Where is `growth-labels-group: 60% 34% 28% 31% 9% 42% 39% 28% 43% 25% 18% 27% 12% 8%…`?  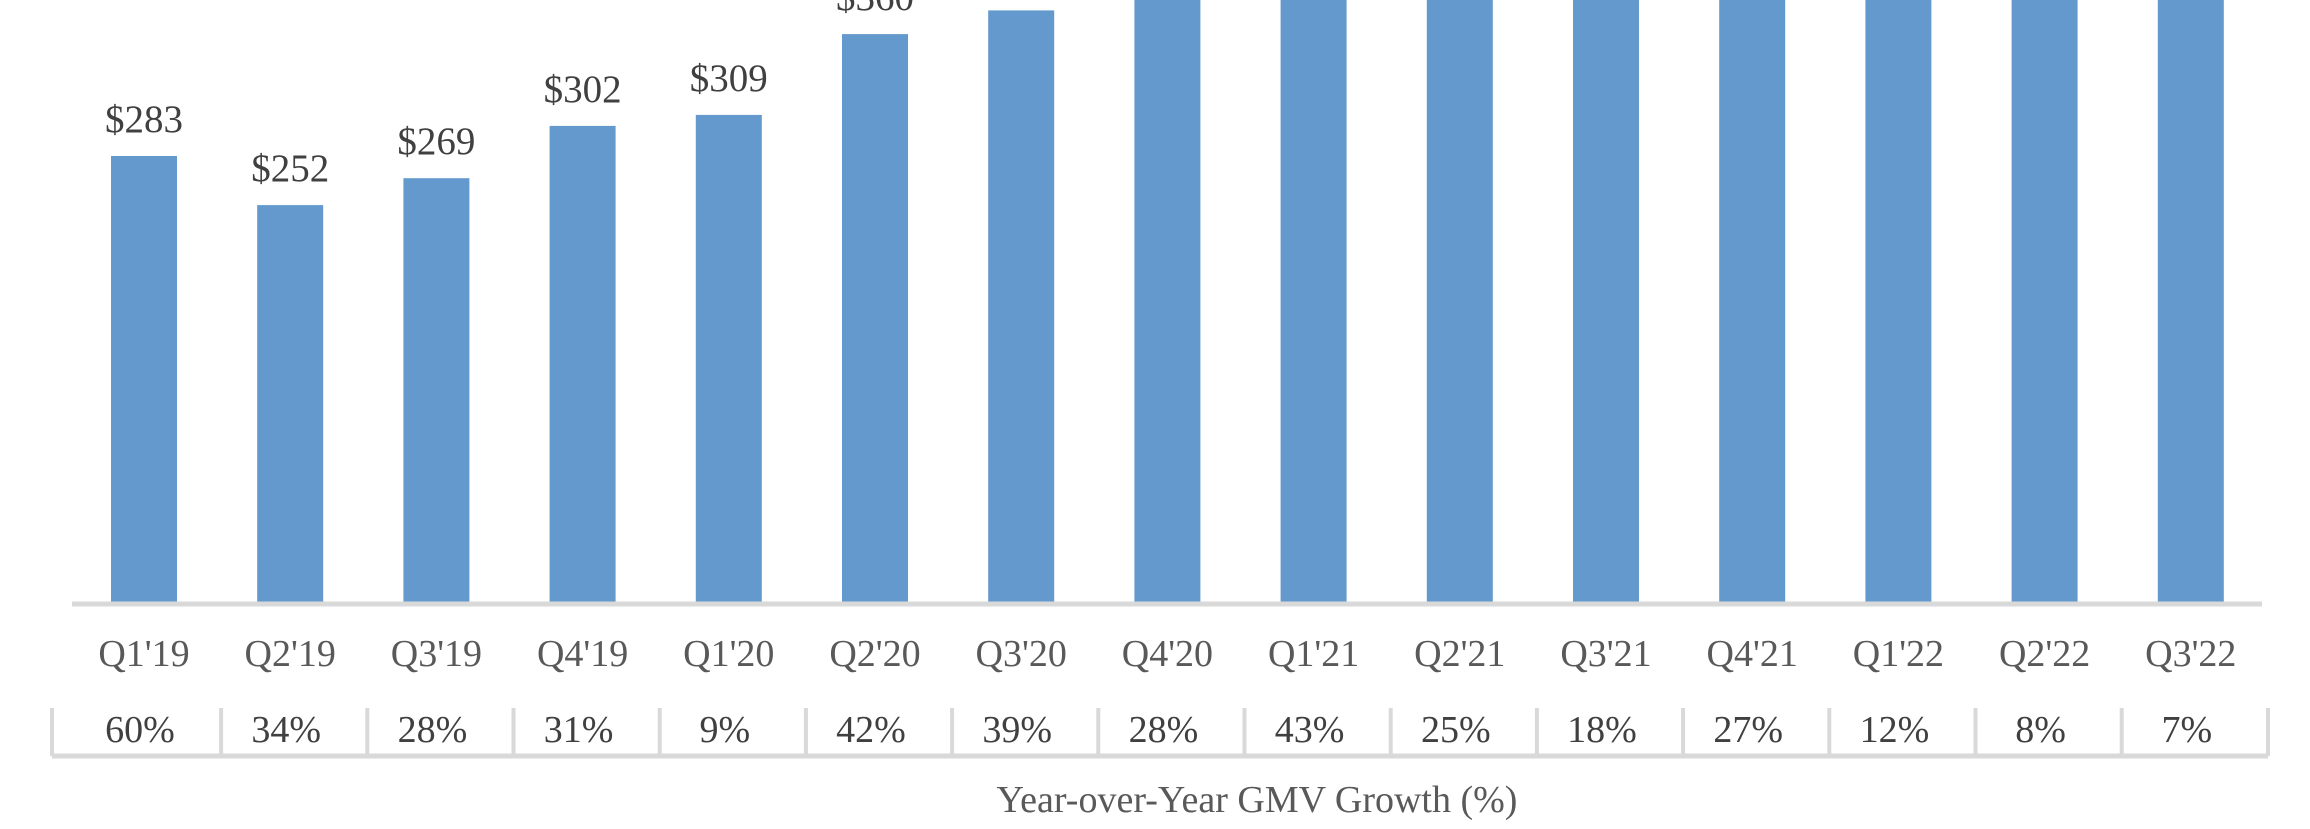 growth-labels-group: 60% 34% 28% 31% 9% 42% 39% 28% 43% 25% 18% 27% 12% 8%… is located at coordinates (1158, 730).